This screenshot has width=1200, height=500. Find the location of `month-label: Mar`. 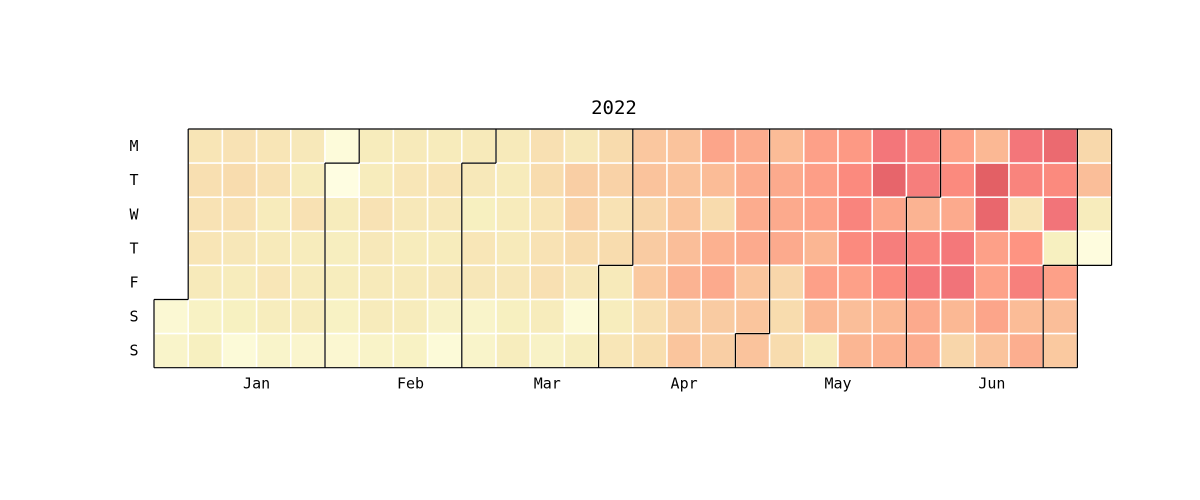

month-label: Mar is located at coordinates (547, 384).